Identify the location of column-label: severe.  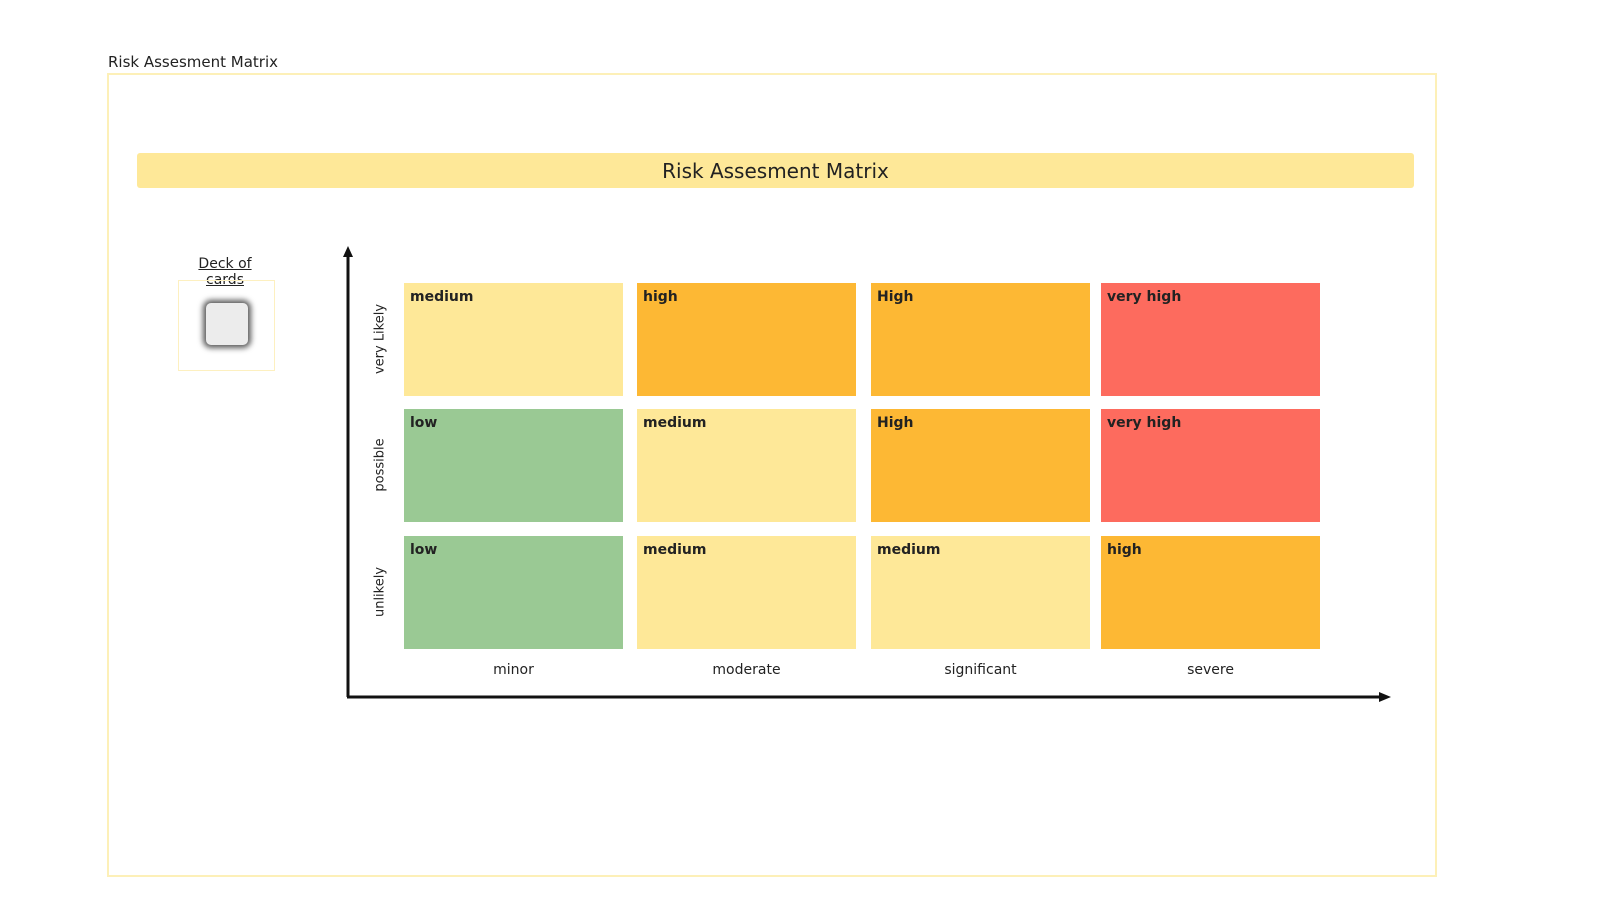
(1210, 670).